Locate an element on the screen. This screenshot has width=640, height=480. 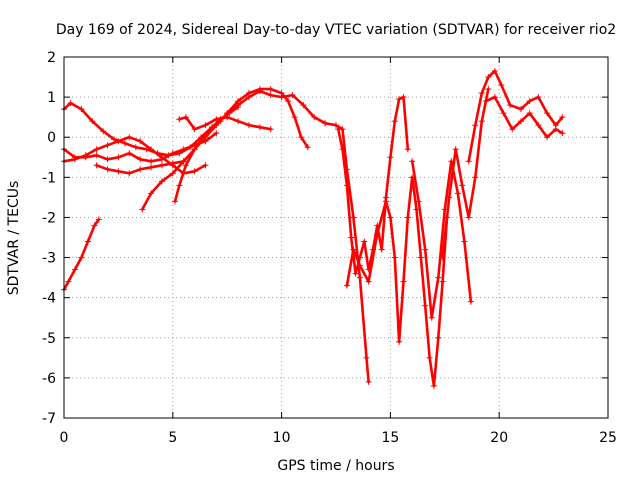
y-tick-label: 0 is located at coordinates (51, 138).